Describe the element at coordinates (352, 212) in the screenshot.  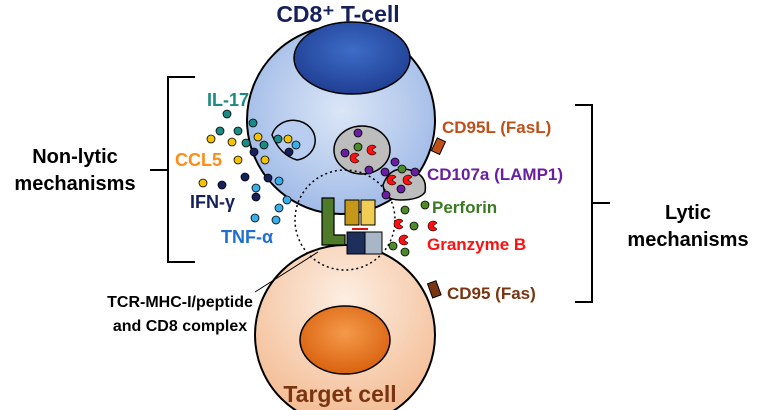
I see `tcr-alpha` at that location.